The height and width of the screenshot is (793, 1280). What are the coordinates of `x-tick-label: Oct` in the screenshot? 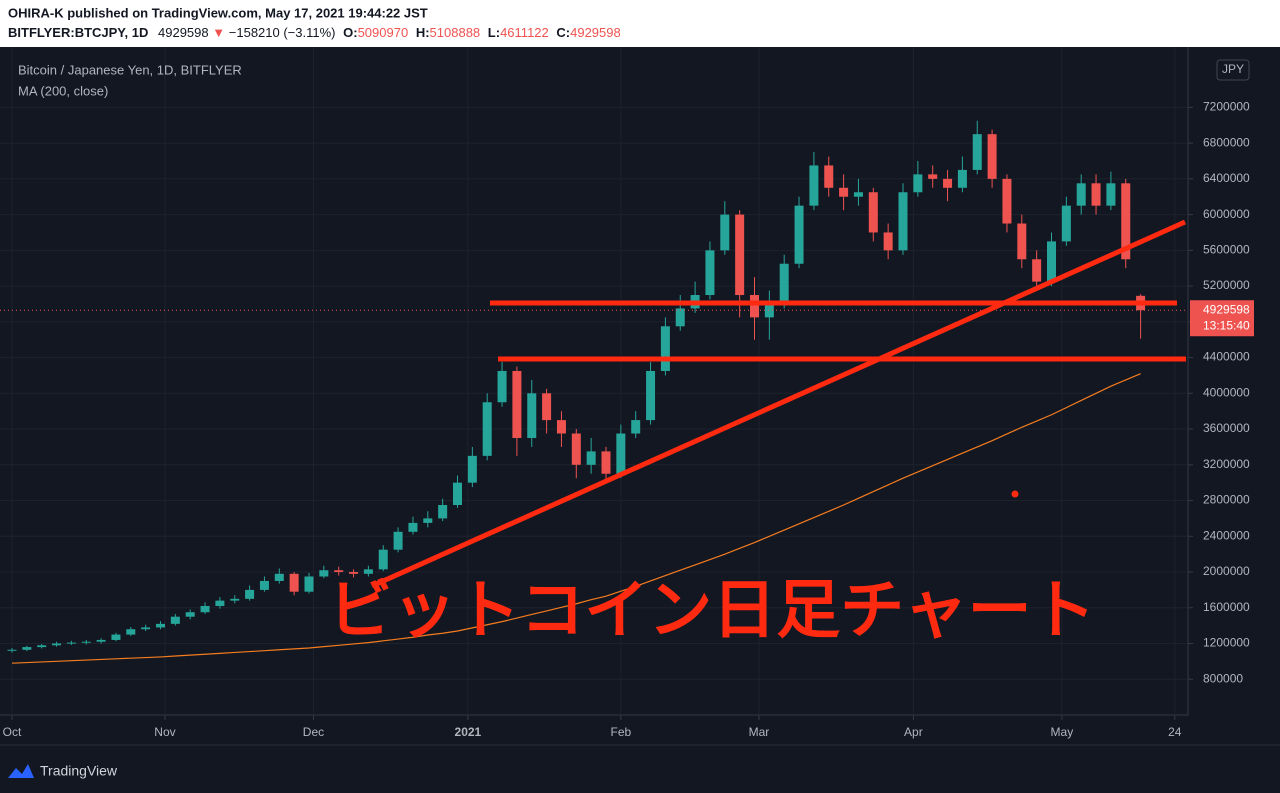 It's located at (12, 732).